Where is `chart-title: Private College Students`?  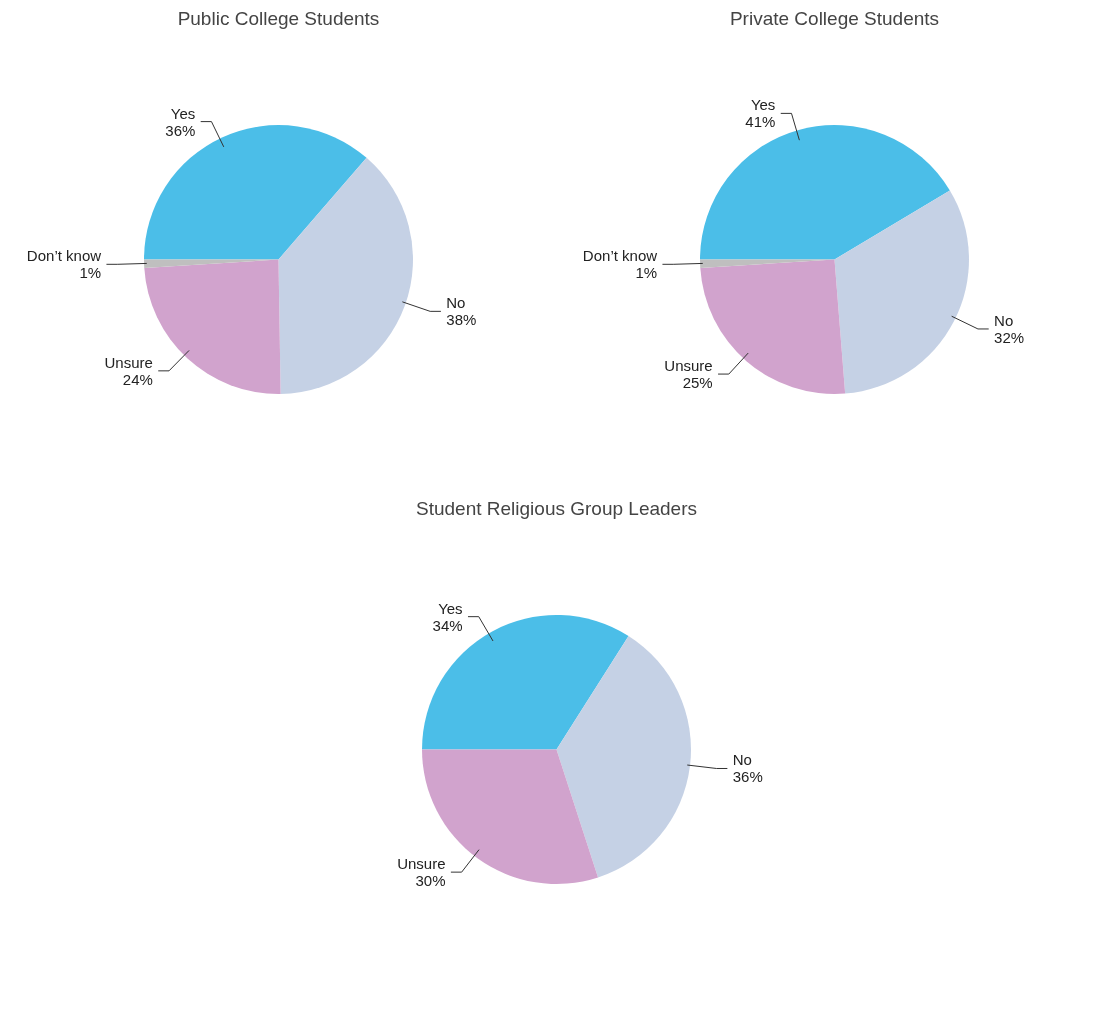 chart-title: Private College Students is located at coordinates (834, 18).